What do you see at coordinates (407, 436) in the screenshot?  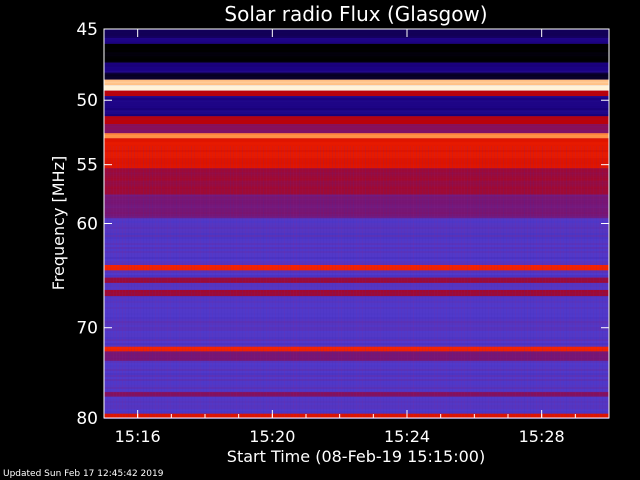 I see `x-tick-label: 15:24` at bounding box center [407, 436].